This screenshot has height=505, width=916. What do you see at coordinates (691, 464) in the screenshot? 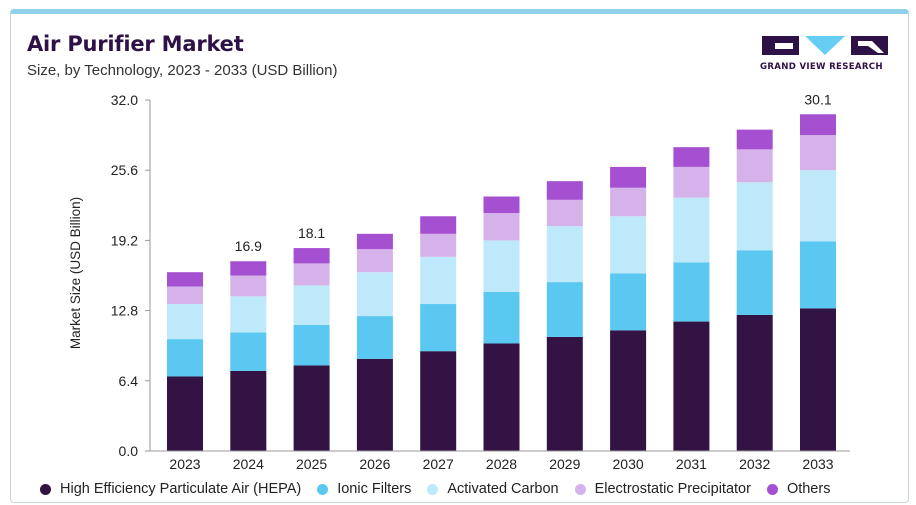
I see `x-tick-label: 2031` at bounding box center [691, 464].